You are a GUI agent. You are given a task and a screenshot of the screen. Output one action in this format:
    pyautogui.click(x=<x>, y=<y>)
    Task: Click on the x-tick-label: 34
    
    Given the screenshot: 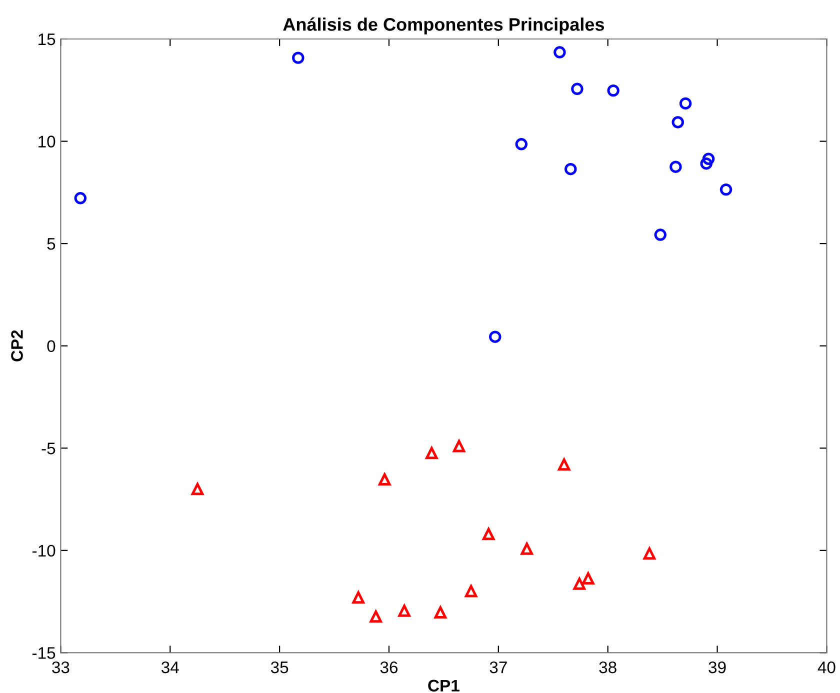 What is the action you would take?
    pyautogui.click(x=170, y=667)
    